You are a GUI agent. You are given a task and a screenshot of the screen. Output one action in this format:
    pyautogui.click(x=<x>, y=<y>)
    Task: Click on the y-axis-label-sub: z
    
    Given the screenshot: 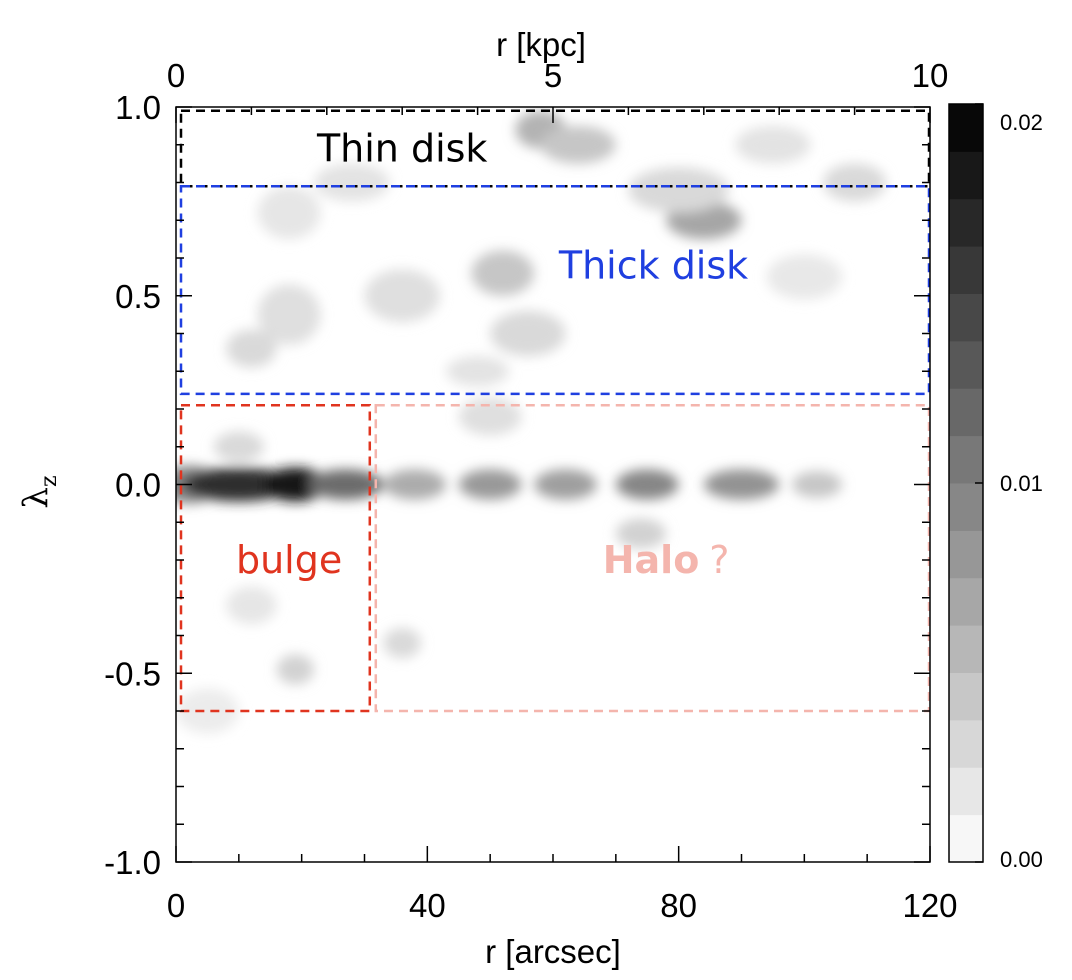 What is the action you would take?
    pyautogui.click(x=49, y=481)
    